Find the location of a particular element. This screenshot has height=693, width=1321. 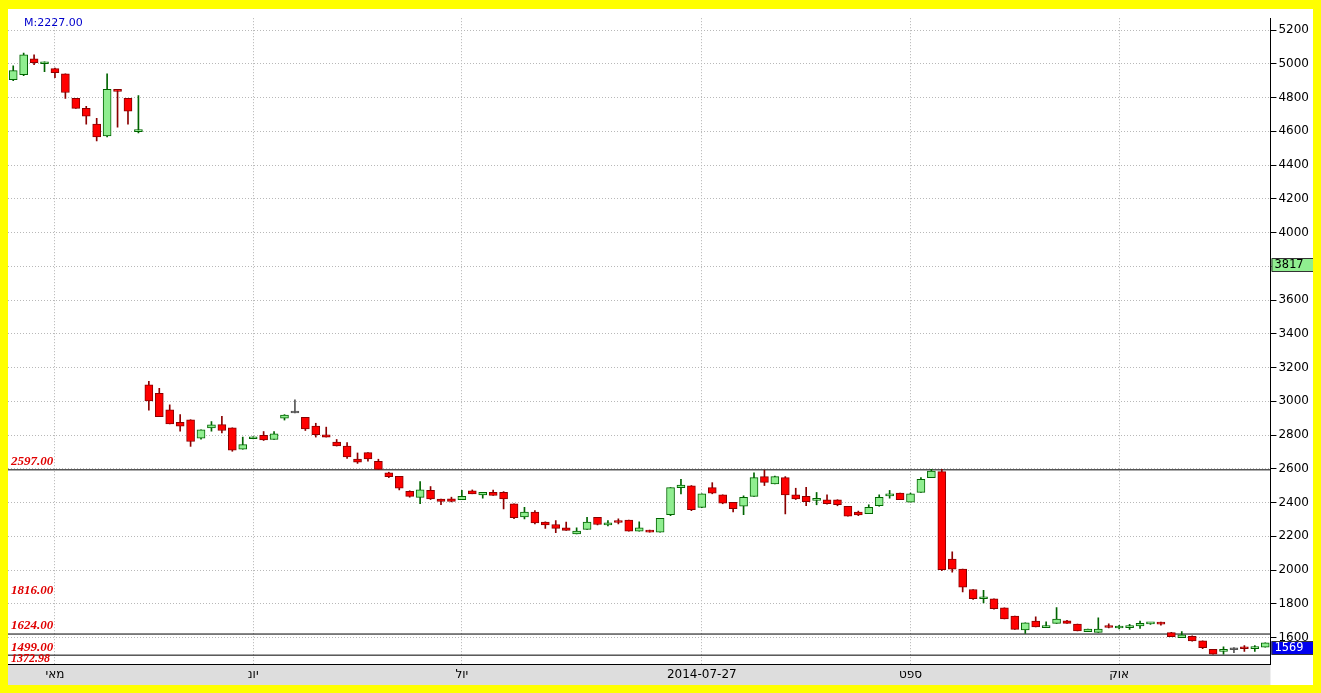

y-tick-label: 4400 is located at coordinates (1294, 164).